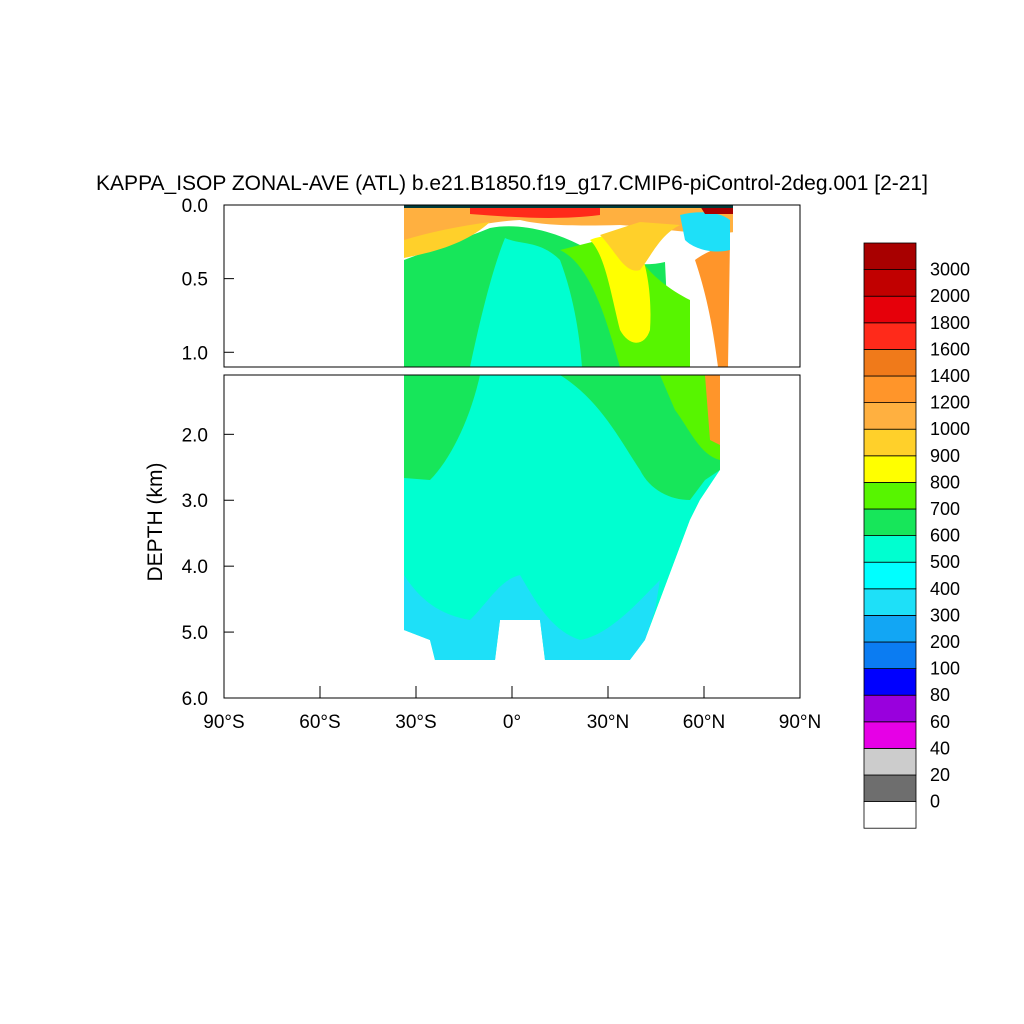 The image size is (1024, 1024). I want to click on x-tick-label: 60°N, so click(704, 722).